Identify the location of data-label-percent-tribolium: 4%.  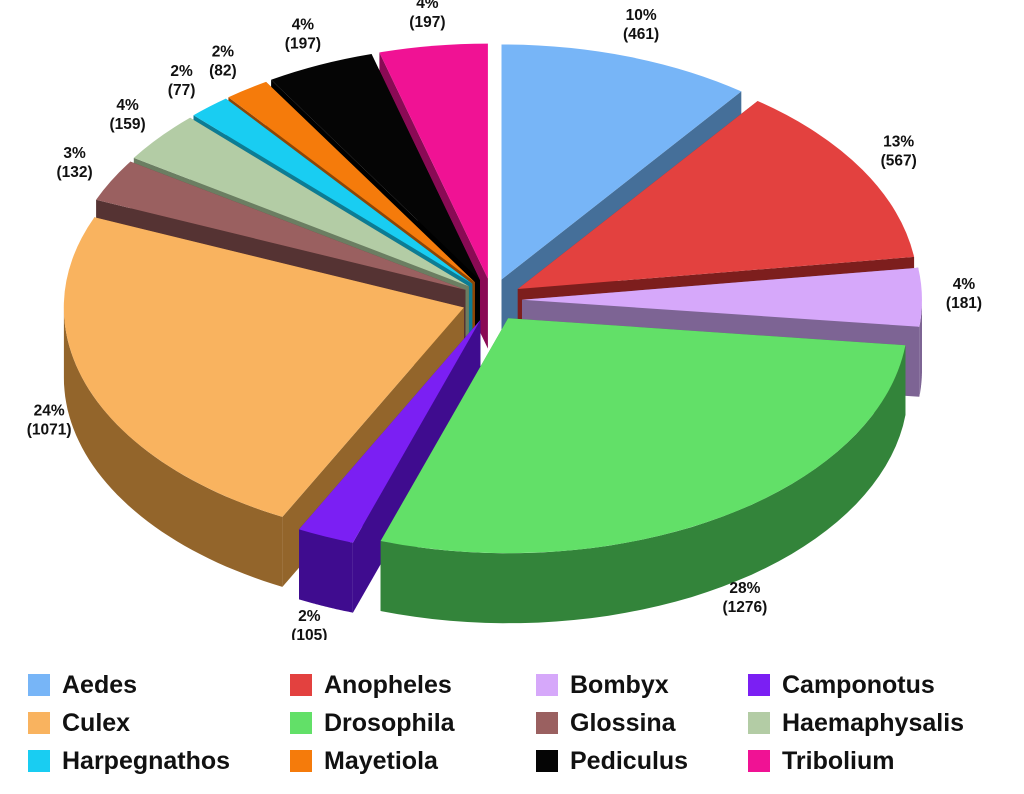
(427, 6).